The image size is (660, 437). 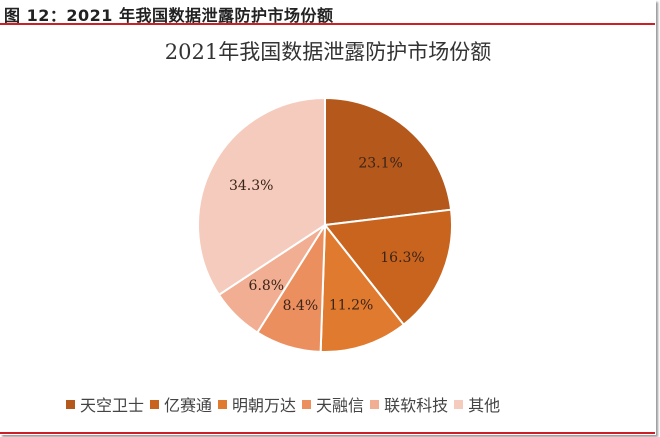 I want to click on legend-label: 天融信, so click(x=340, y=405).